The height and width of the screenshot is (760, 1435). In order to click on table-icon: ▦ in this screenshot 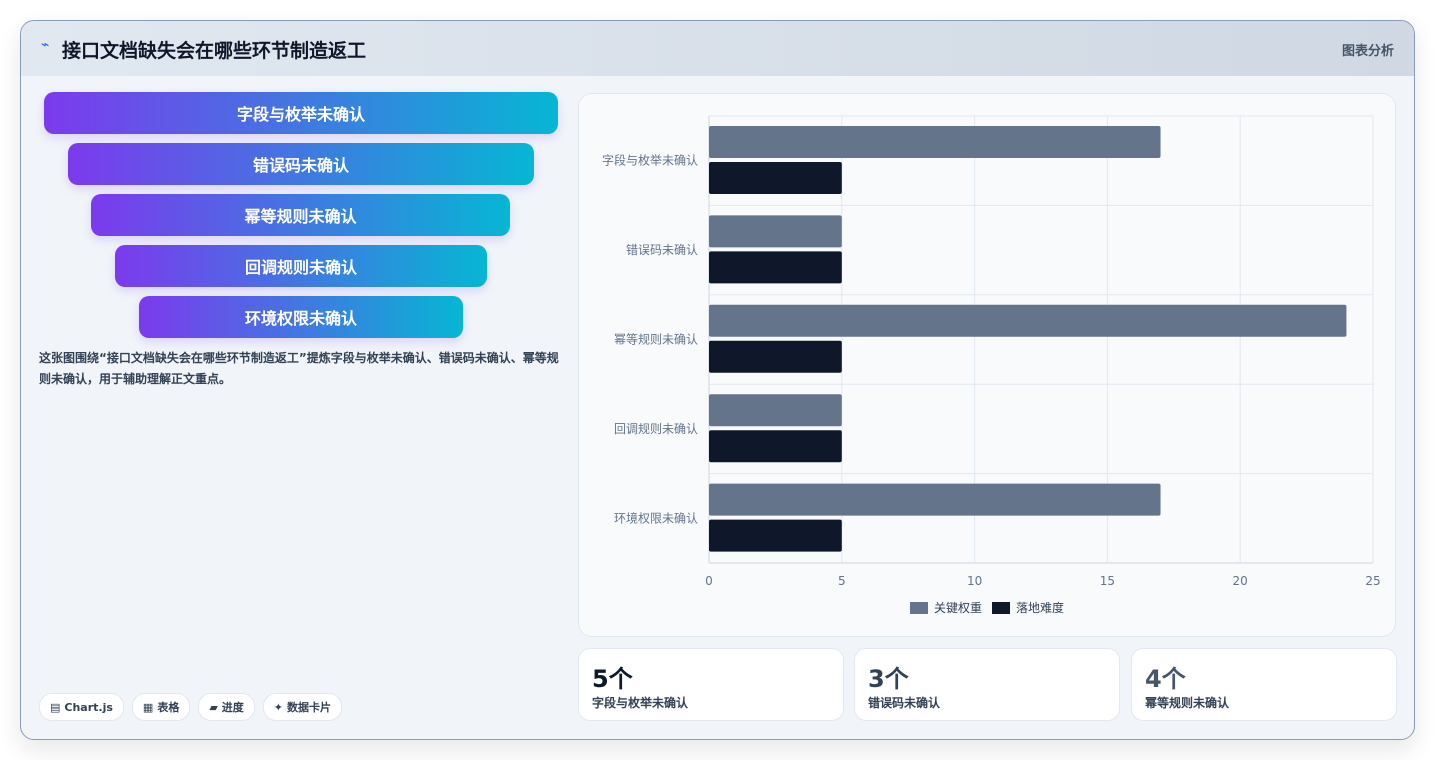, I will do `click(148, 707)`.